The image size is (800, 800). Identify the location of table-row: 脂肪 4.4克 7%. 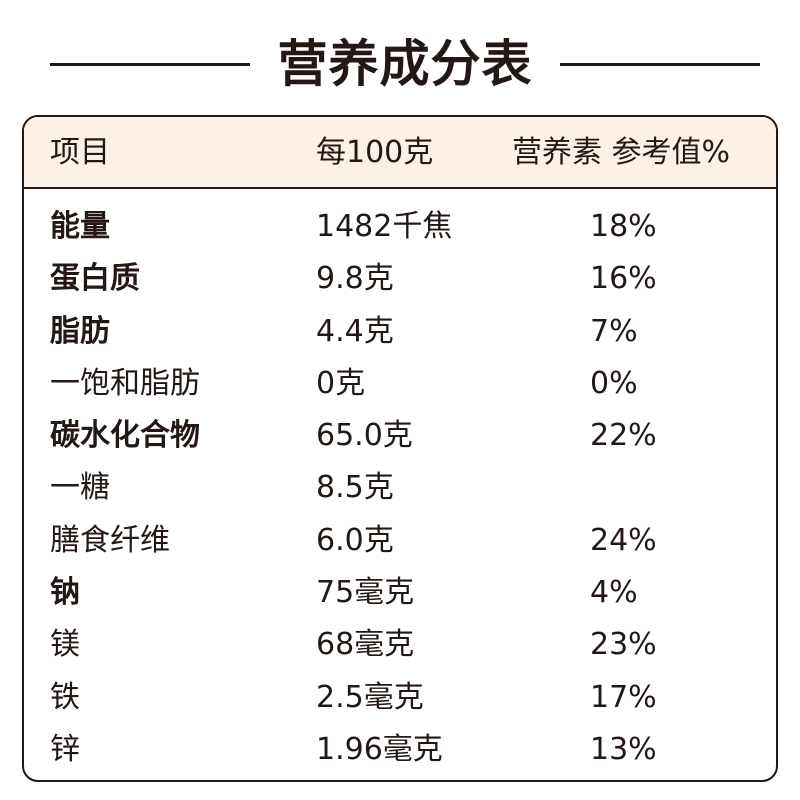
(400, 332).